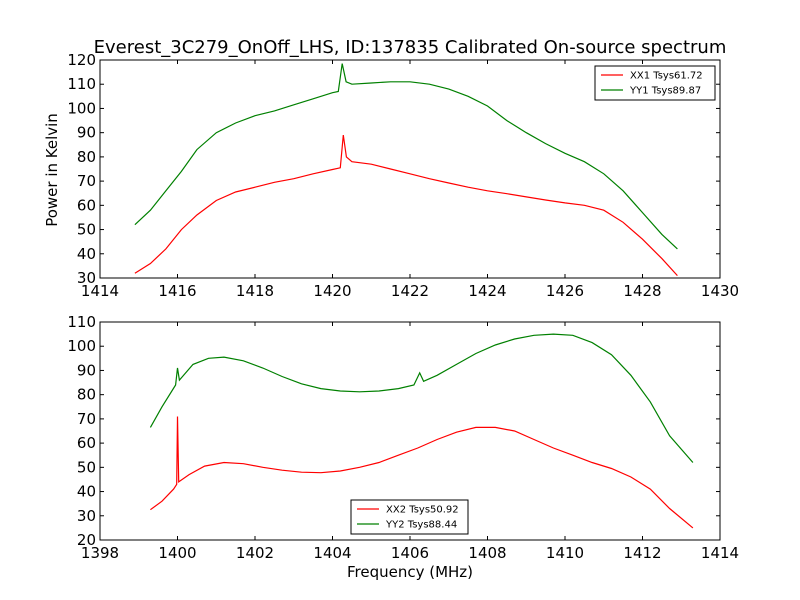  Describe the element at coordinates (565, 291) in the screenshot. I see `x-tick-label: 1426` at that location.